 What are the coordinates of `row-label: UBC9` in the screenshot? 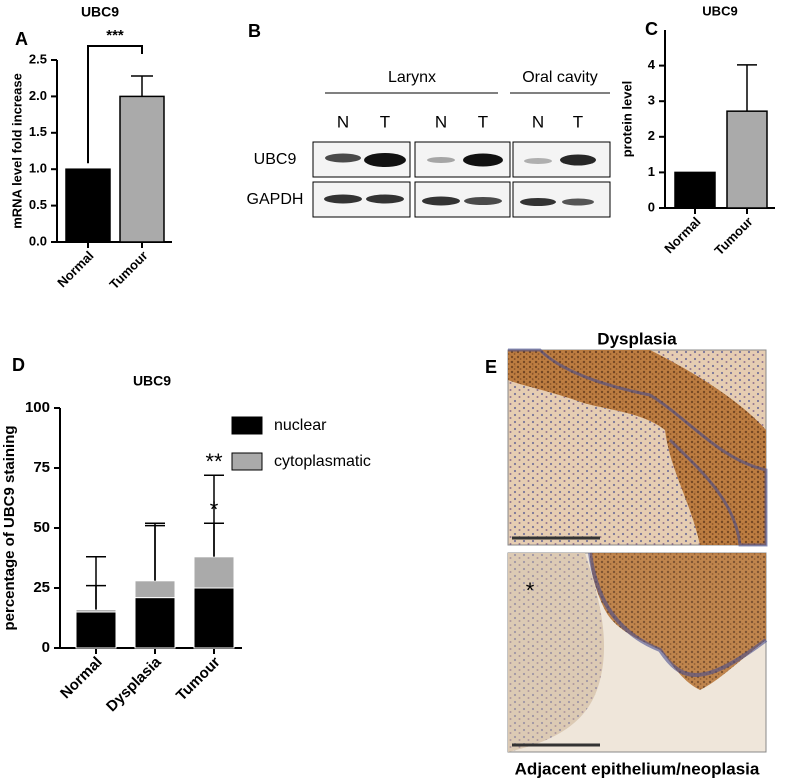 It's located at (275, 159).